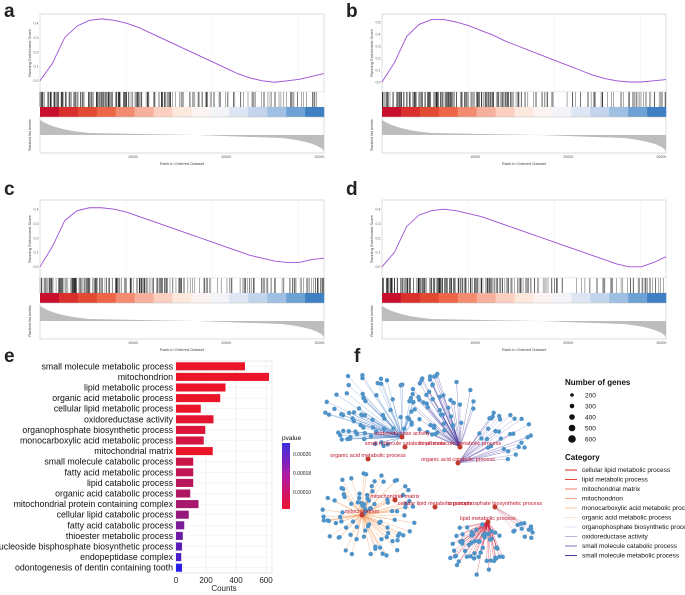 This screenshot has width=685, height=595. I want to click on category-label: odontogenesis of dentin containing tooth, so click(94, 568).